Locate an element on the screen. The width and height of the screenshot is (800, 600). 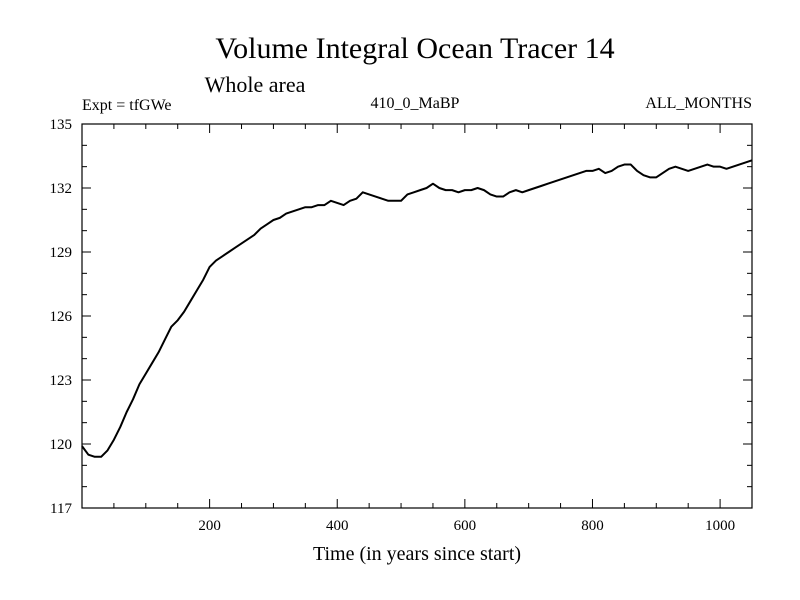
y-tick-label: 132 is located at coordinates (61, 189).